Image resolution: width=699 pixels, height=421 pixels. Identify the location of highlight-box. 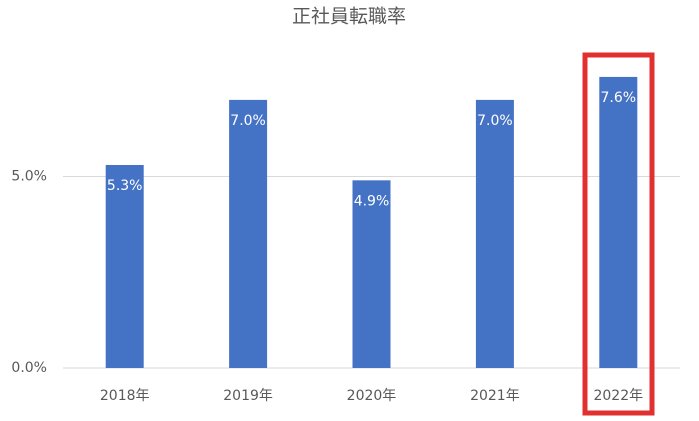
(618, 234).